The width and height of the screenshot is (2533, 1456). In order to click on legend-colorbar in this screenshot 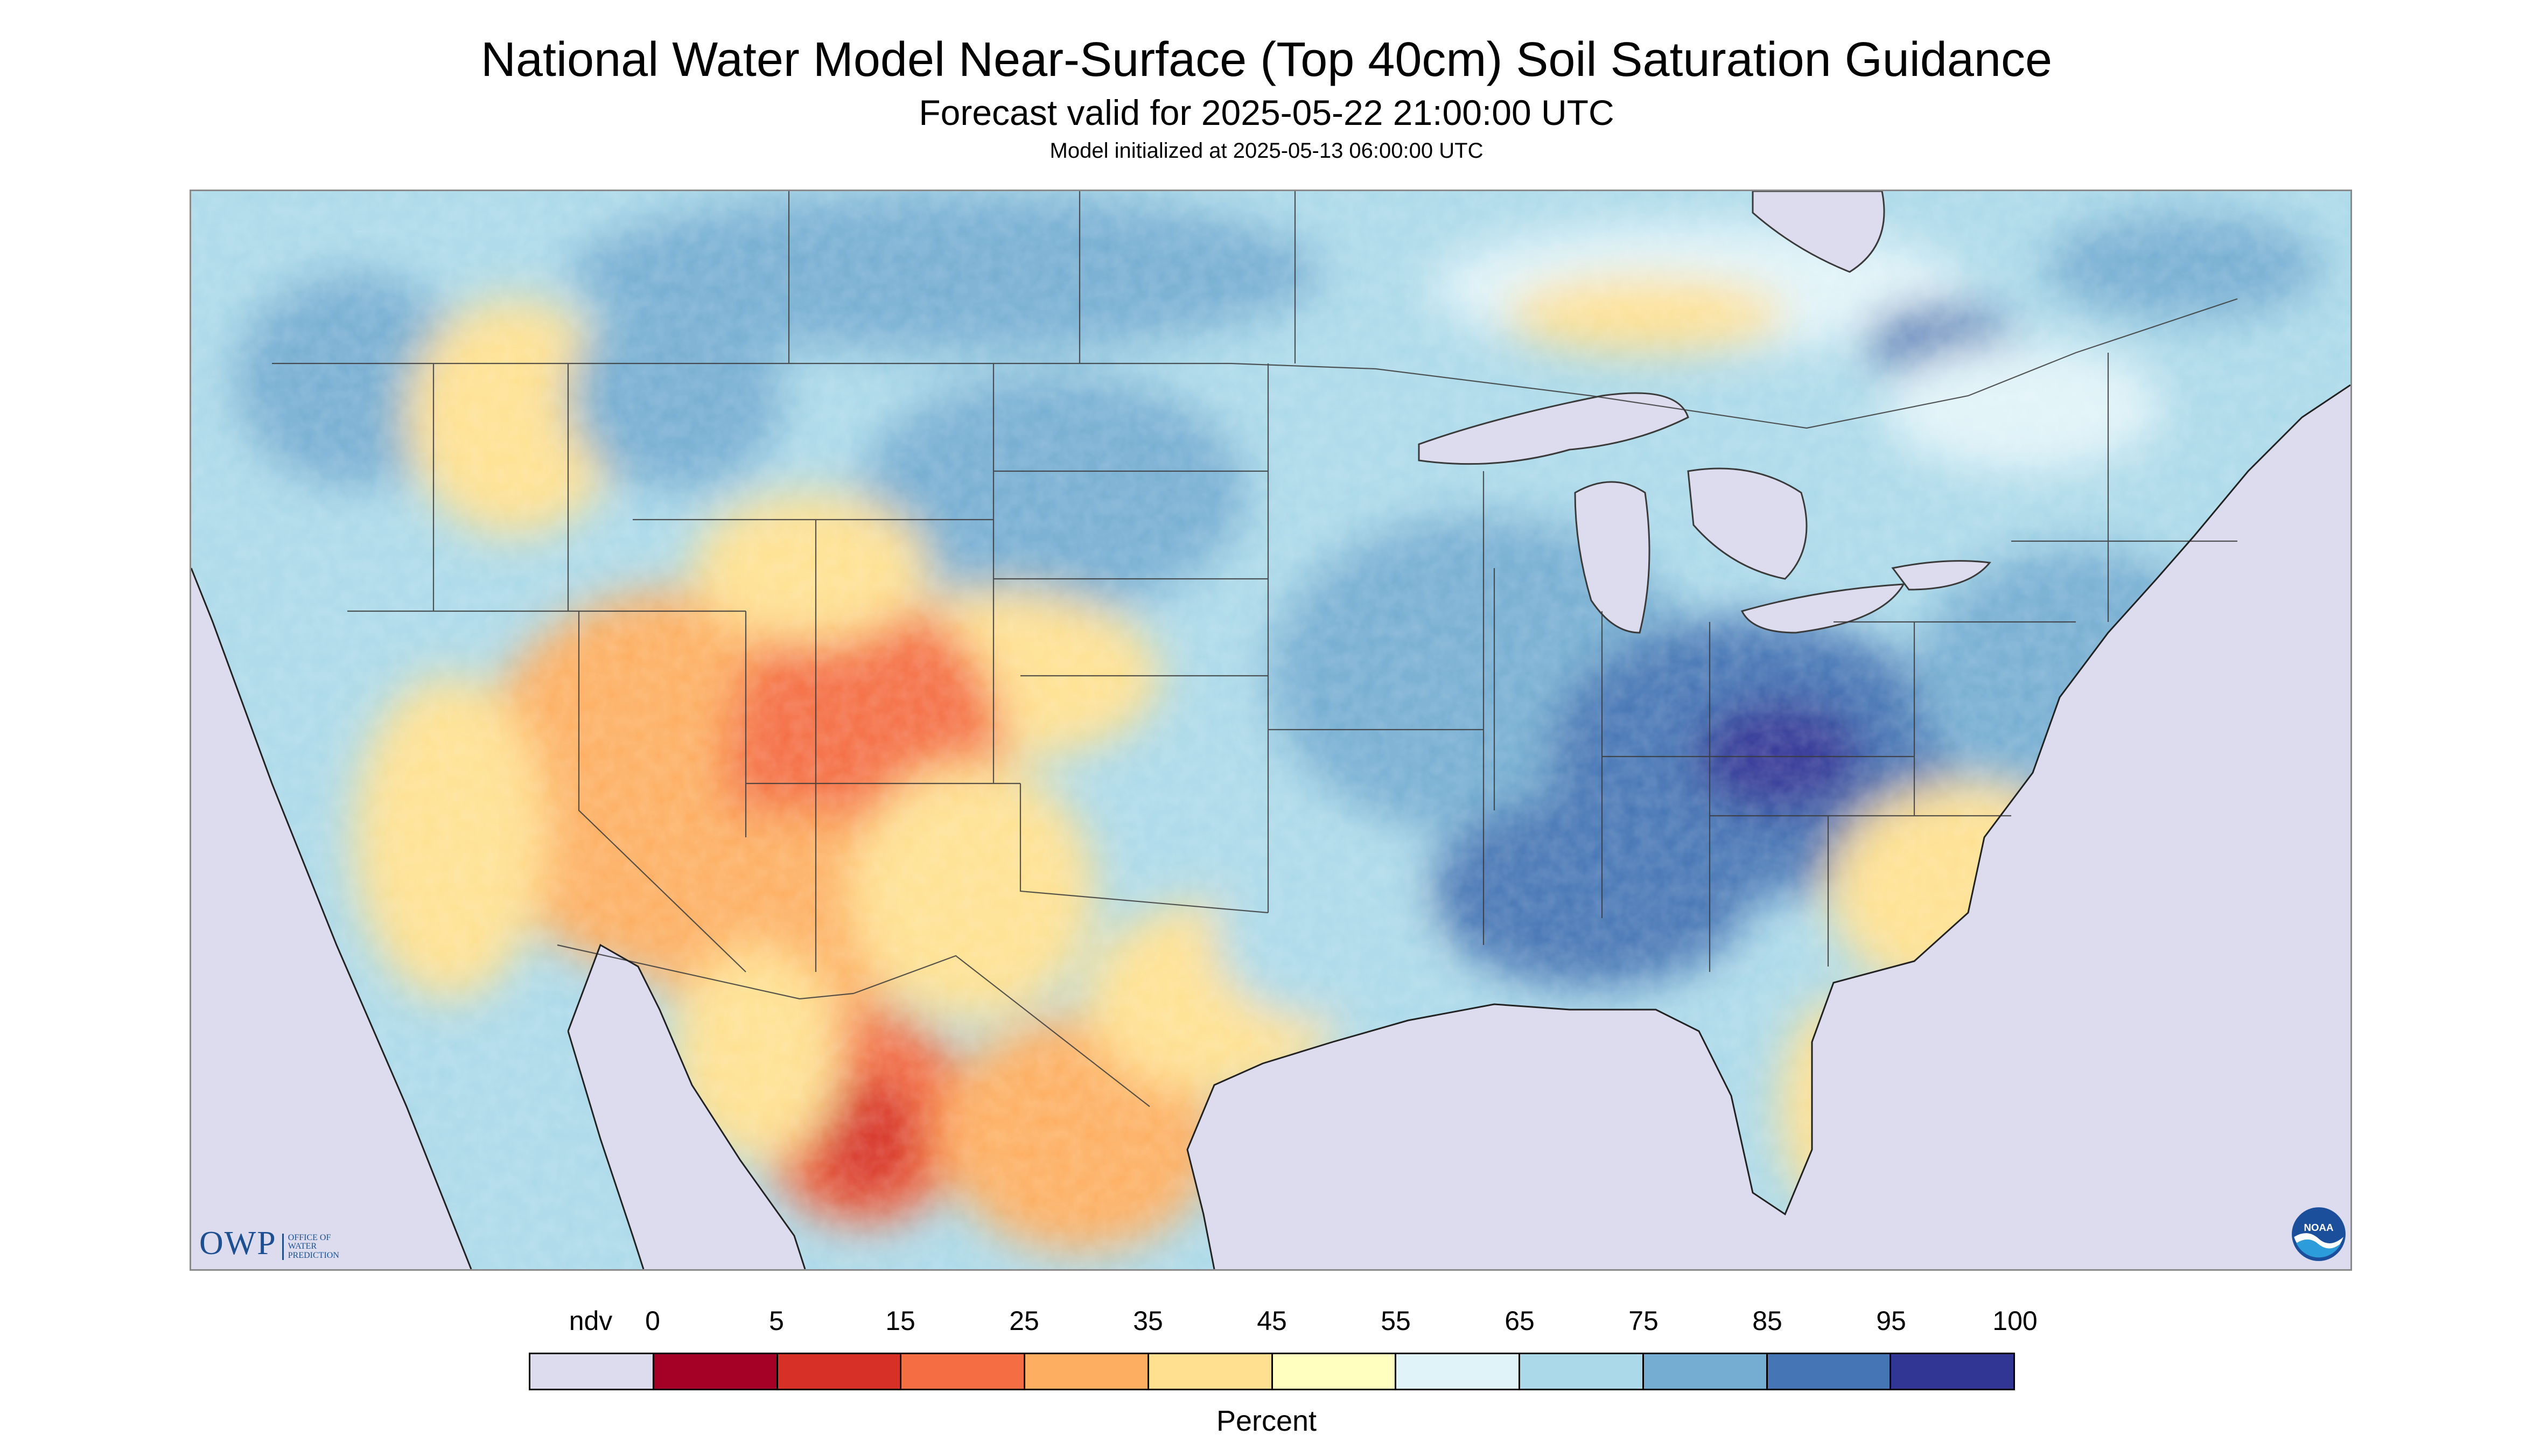, I will do `click(1272, 1371)`.